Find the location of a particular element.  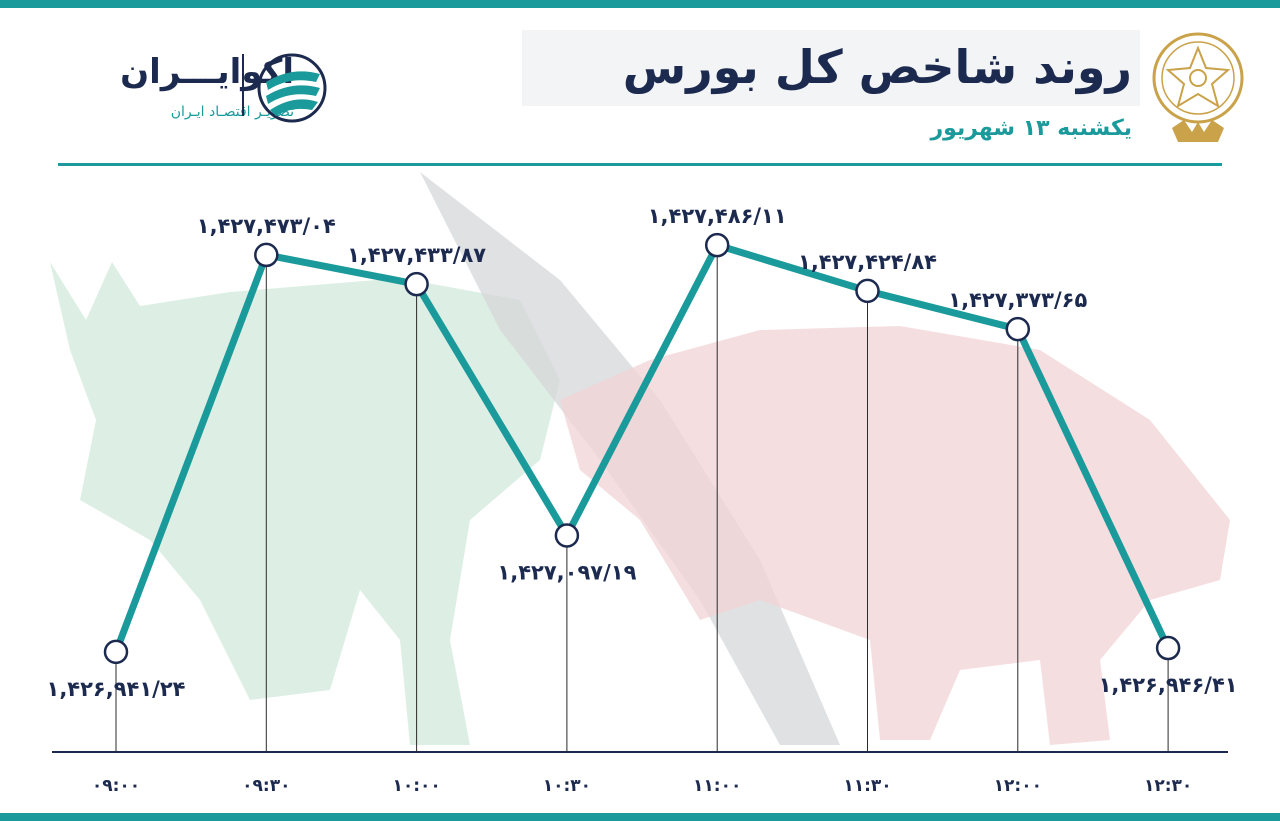

x-tick-label: ۱۱:۰۰ is located at coordinates (717, 786).